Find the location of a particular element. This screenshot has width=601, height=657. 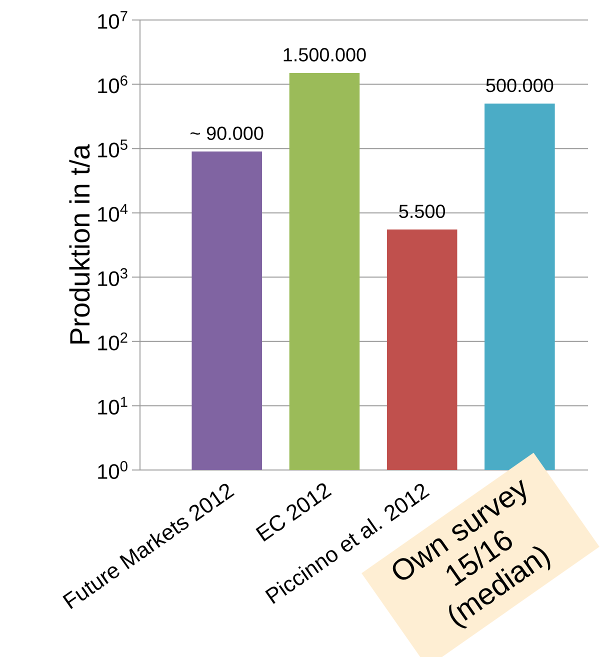

y-tick-label: 10$^{3}$ is located at coordinates (113, 277).